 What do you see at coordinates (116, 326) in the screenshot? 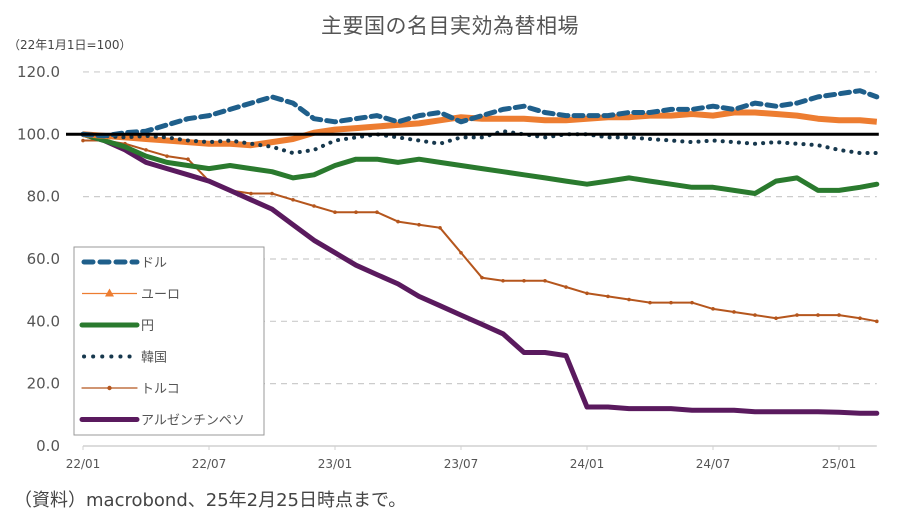
I see `legend-item: 円` at bounding box center [116, 326].